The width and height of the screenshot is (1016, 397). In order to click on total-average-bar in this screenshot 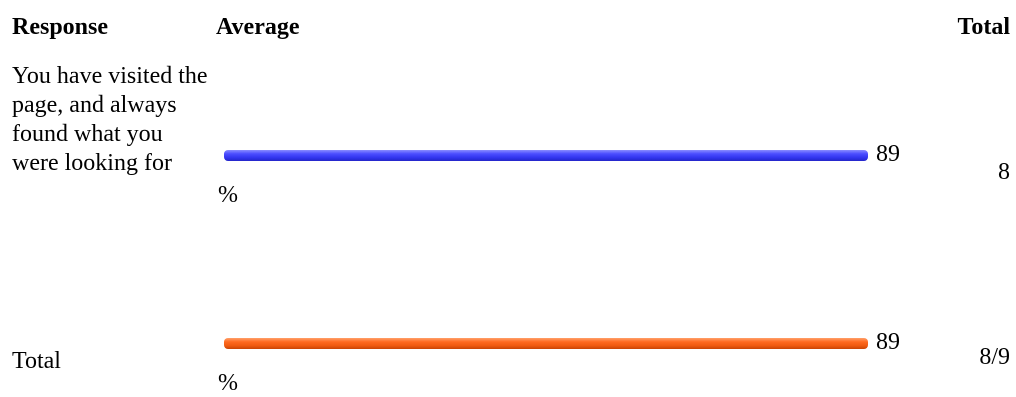, I will do `click(546, 343)`.